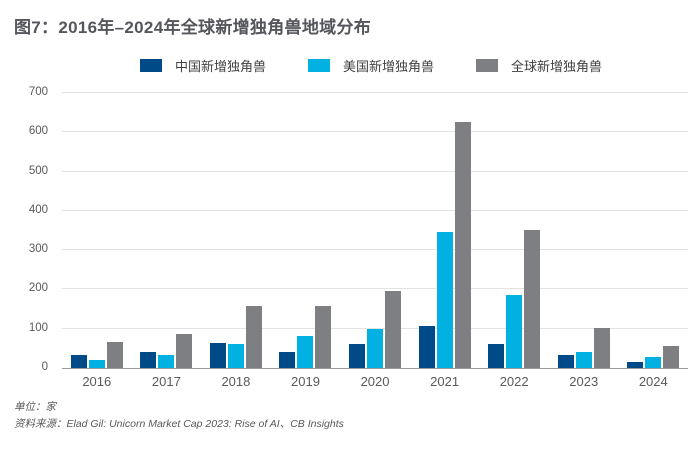 The width and height of the screenshot is (700, 456). Describe the element at coordinates (38, 92) in the screenshot. I see `y-tick-label-700: 700` at that location.